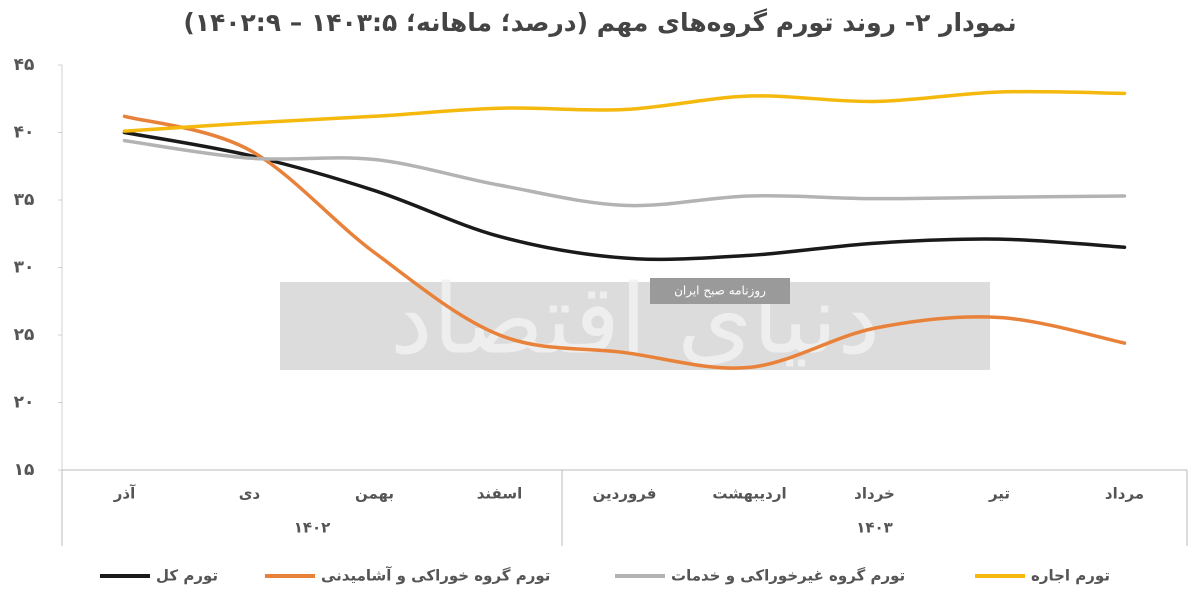 Image resolution: width=1200 pixels, height=596 pixels. What do you see at coordinates (1124, 494) in the screenshot?
I see `x-tick-label: مرداد` at bounding box center [1124, 494].